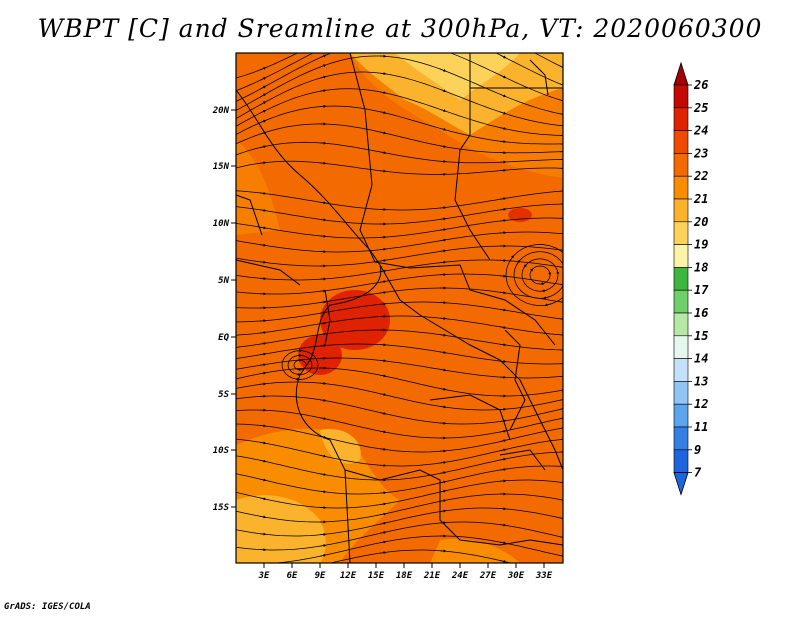  What do you see at coordinates (681, 484) in the screenshot?
I see `colorbar-bottom-arrow` at bounding box center [681, 484].